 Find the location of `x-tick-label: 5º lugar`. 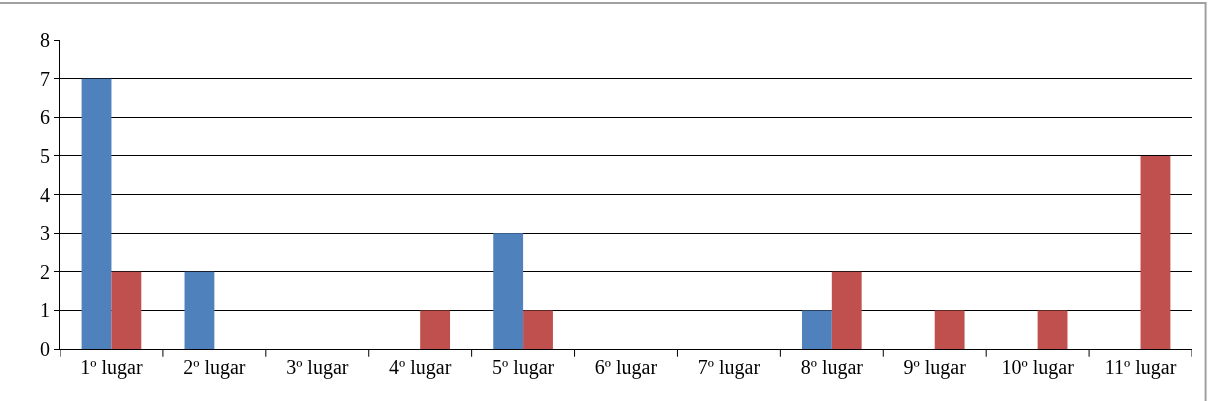

x-tick-label: 5º lugar is located at coordinates (523, 367).